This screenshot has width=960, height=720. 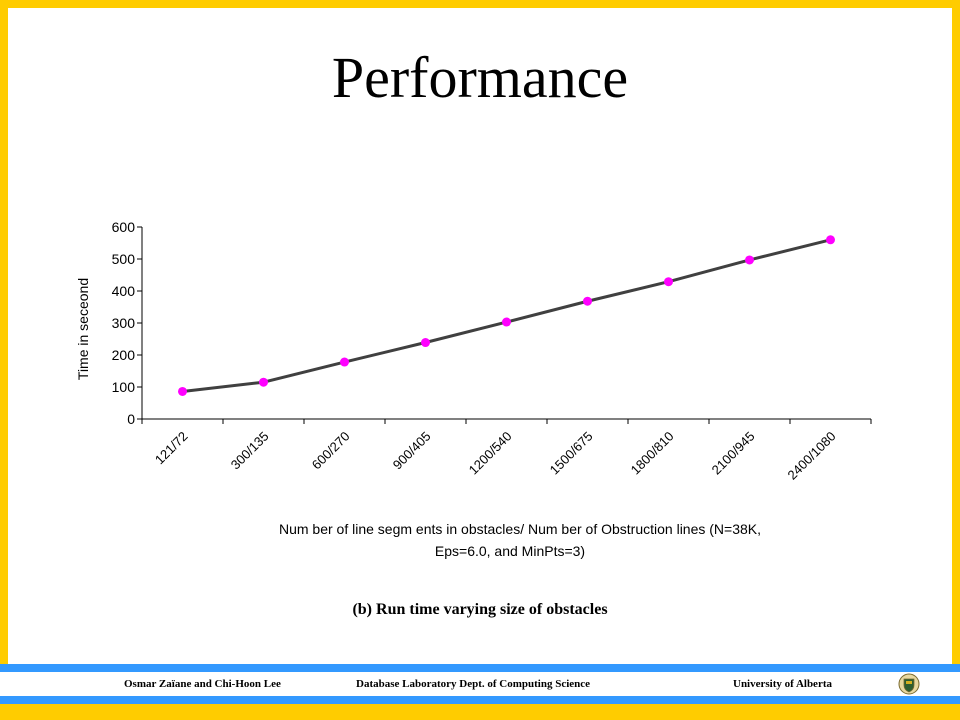 I want to click on y-tick-label: 600, so click(x=124, y=227).